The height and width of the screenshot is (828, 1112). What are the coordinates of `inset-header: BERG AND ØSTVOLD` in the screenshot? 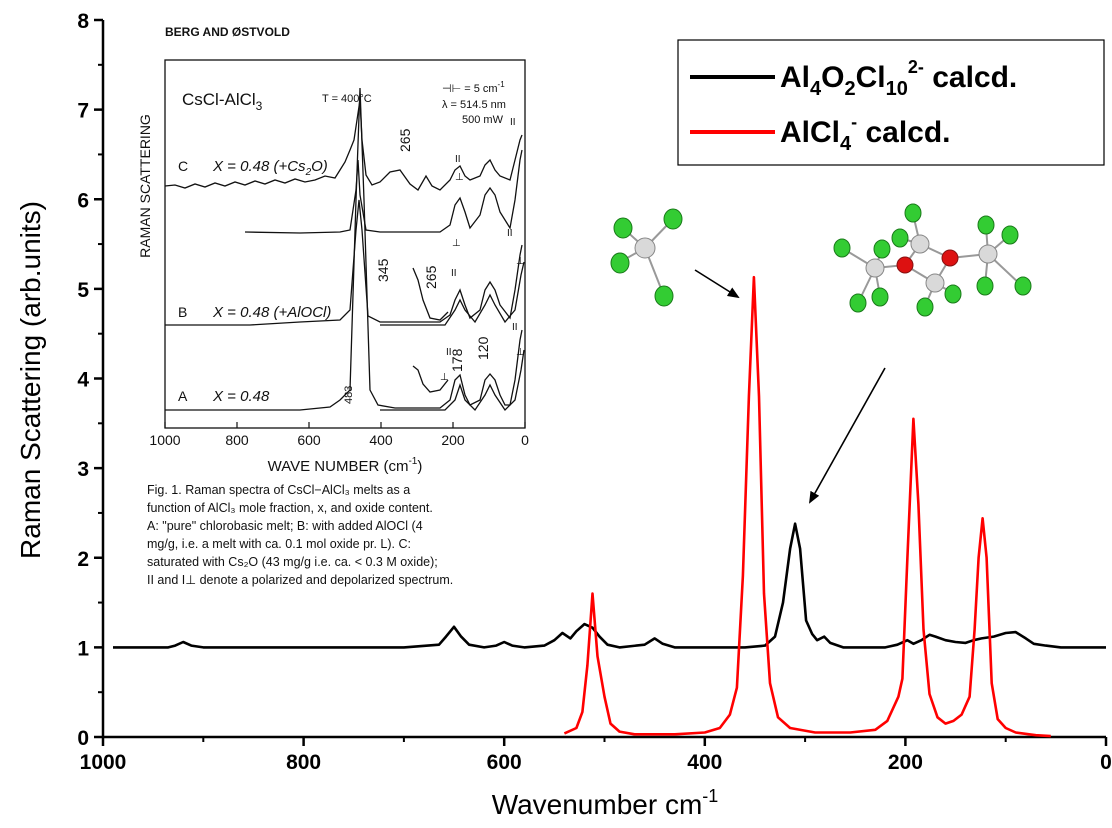 It's located at (227, 32).